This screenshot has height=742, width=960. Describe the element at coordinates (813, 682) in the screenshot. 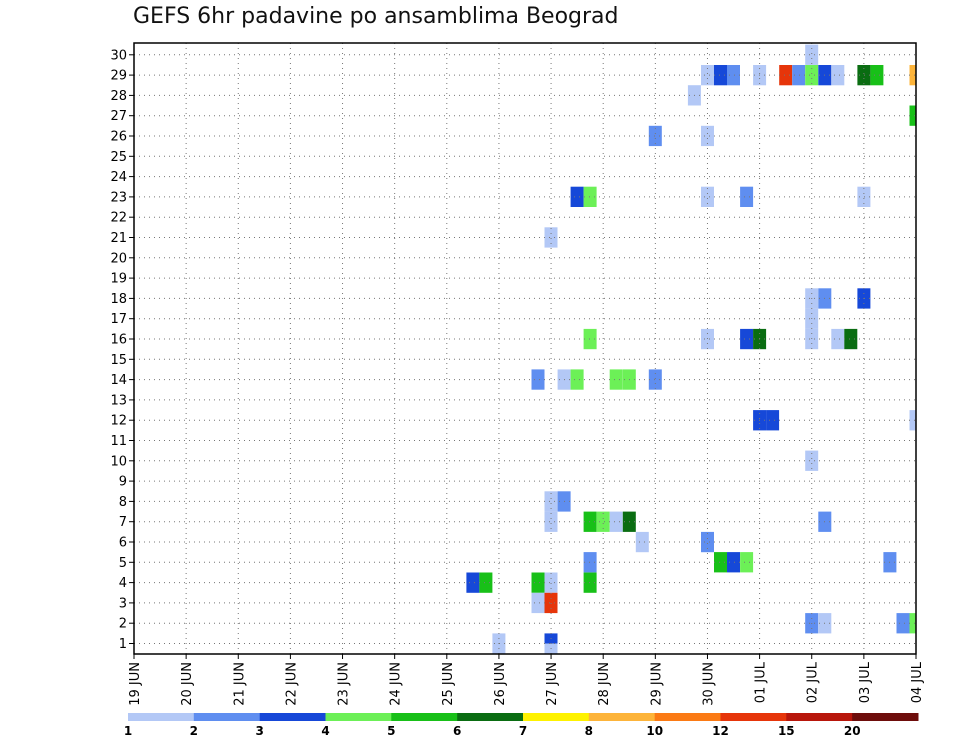

I see `x-tick-label: 02 JUL` at that location.